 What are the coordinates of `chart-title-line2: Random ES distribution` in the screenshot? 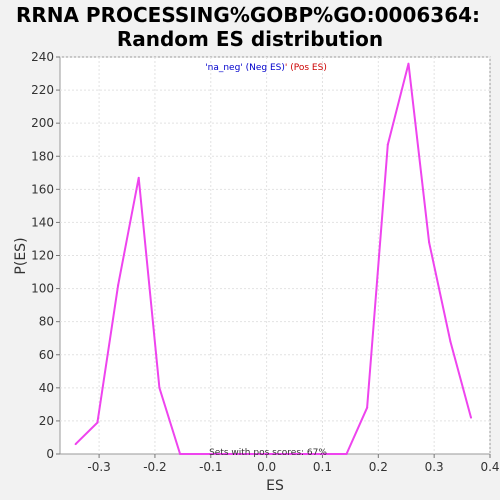 It's located at (250, 39).